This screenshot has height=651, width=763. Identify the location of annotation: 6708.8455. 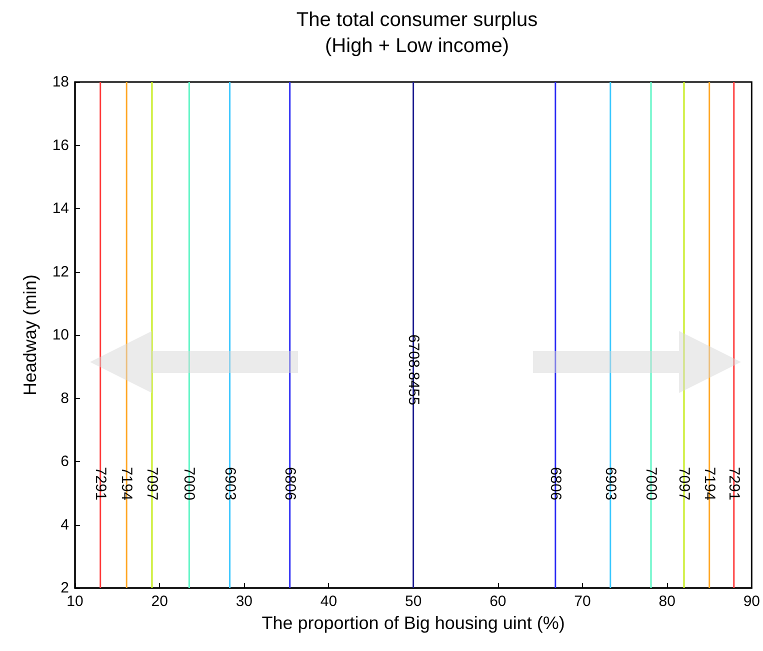
(413, 370).